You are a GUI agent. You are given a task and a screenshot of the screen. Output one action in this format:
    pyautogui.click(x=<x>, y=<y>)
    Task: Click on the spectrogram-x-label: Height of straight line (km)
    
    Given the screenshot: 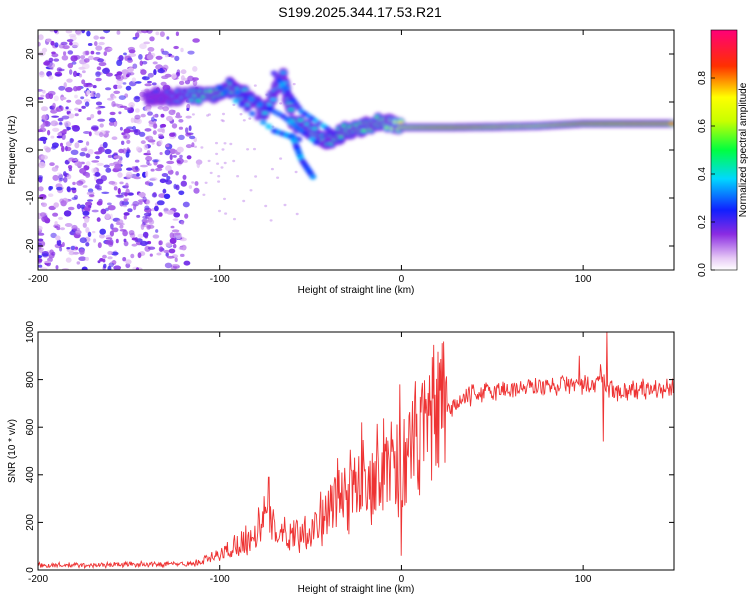 What is the action you would take?
    pyautogui.click(x=356, y=290)
    